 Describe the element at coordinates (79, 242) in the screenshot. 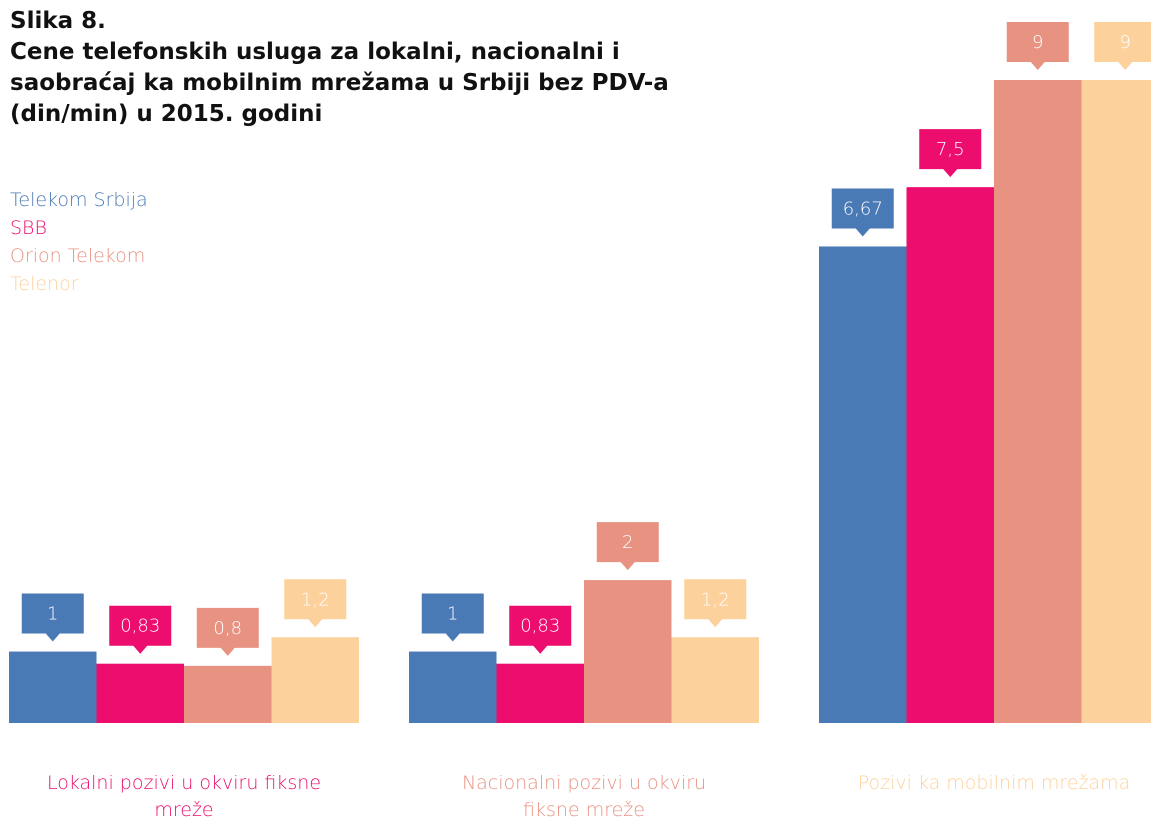

I see `legend: Telekom Srbija SBB Orion Telekom Telenor` at that location.